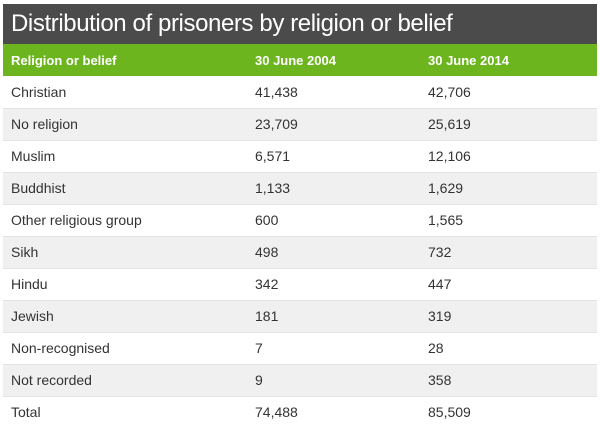  What do you see at coordinates (508, 284) in the screenshot?
I see `value-2014-cell: 447` at bounding box center [508, 284].